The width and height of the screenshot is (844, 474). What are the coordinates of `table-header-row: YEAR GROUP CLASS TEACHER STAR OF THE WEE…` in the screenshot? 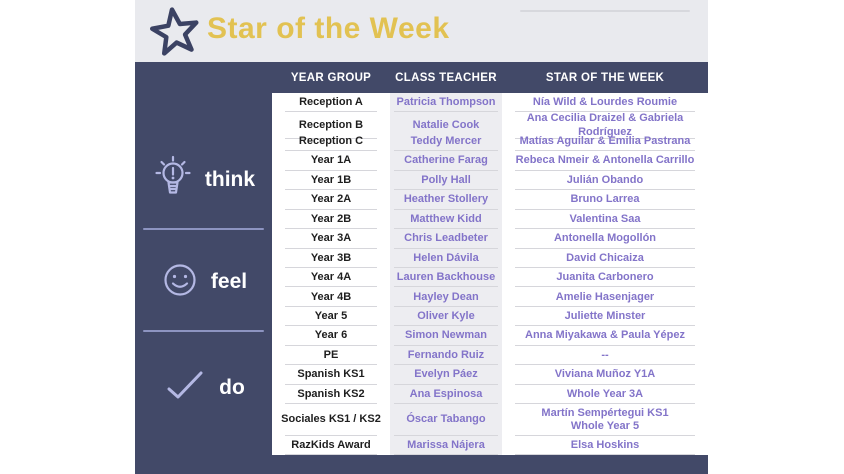 It's located at (490, 77).